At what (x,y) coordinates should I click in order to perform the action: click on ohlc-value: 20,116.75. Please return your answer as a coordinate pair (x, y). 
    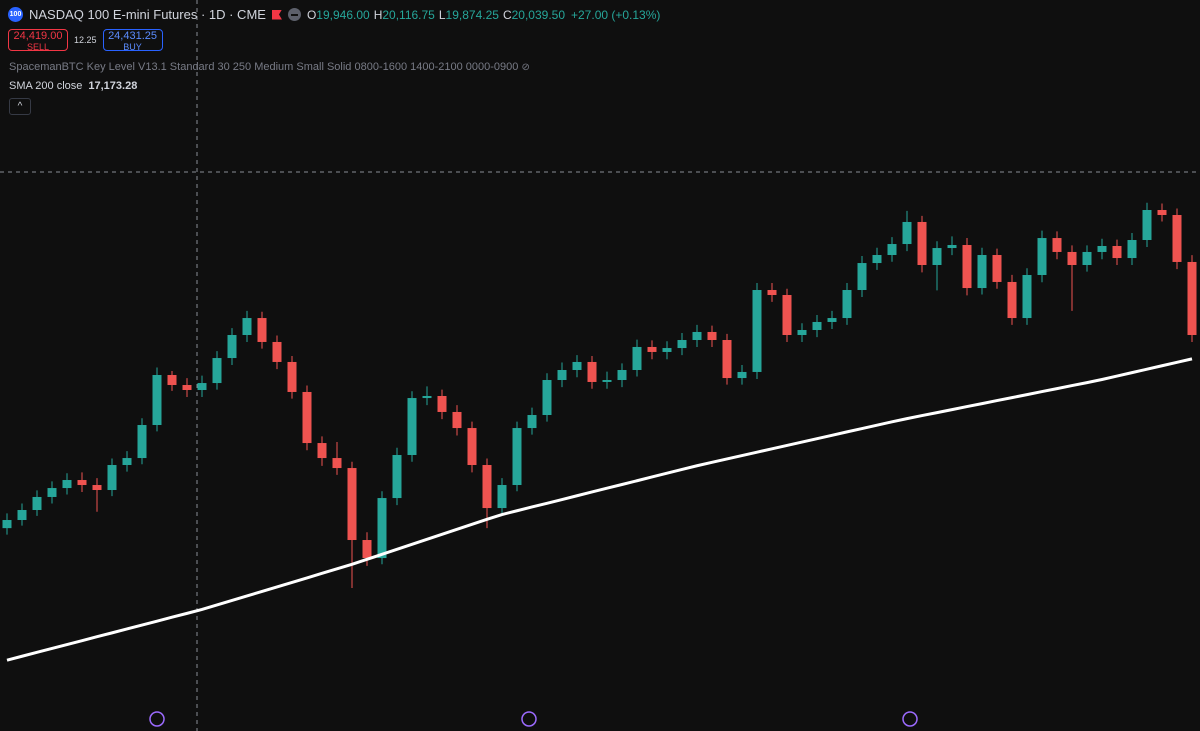
    Looking at the image, I should click on (408, 14).